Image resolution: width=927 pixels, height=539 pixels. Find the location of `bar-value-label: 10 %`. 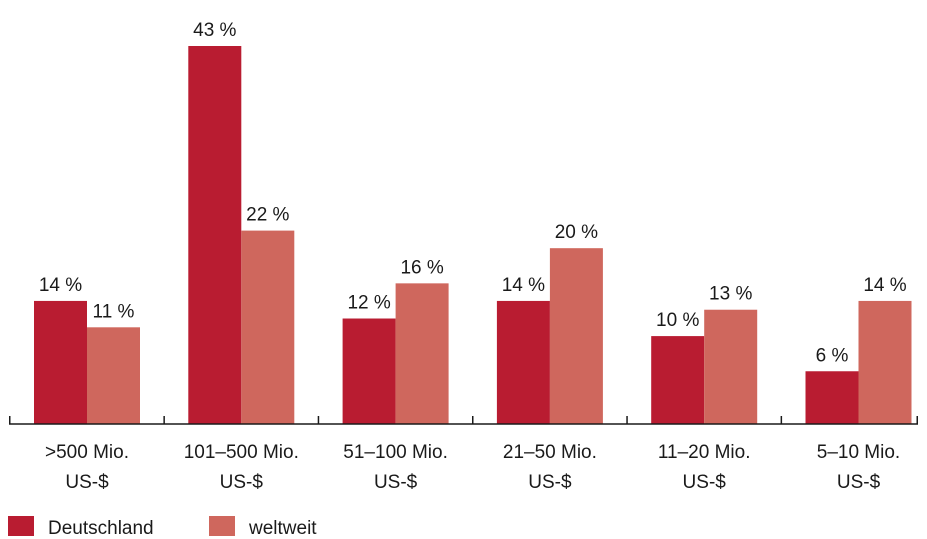

bar-value-label: 10 % is located at coordinates (677, 320).